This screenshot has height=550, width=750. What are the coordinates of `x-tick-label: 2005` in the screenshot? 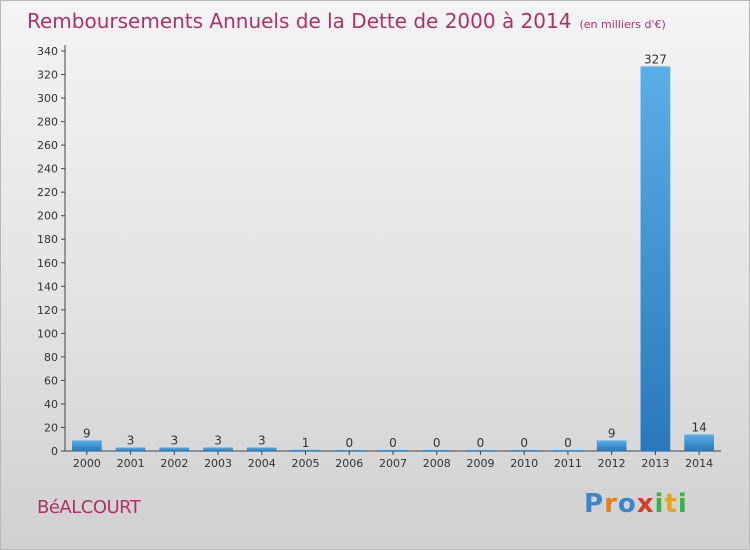 It's located at (306, 463).